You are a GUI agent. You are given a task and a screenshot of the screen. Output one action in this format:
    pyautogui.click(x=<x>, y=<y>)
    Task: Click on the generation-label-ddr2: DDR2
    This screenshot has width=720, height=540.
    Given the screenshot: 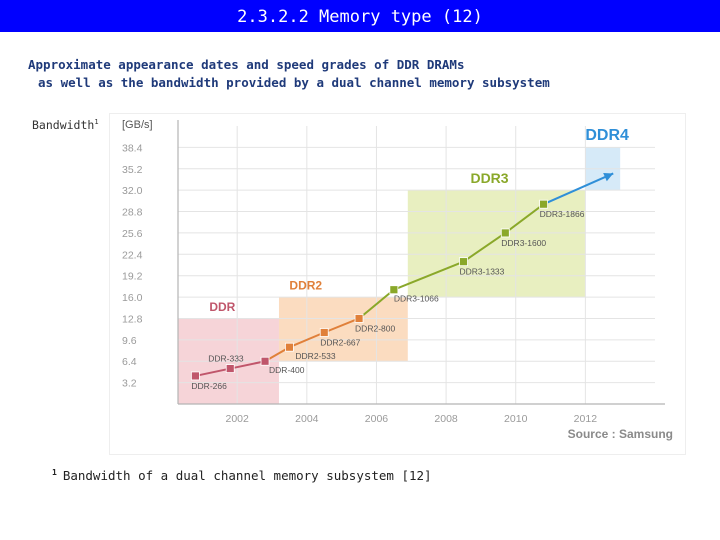 What is the action you would take?
    pyautogui.click(x=305, y=286)
    